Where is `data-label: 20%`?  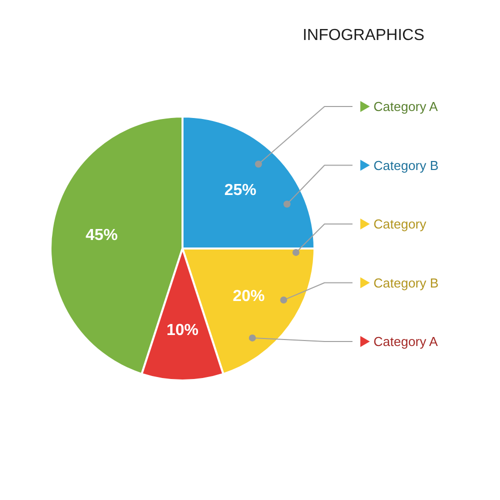 data-label: 20% is located at coordinates (248, 297).